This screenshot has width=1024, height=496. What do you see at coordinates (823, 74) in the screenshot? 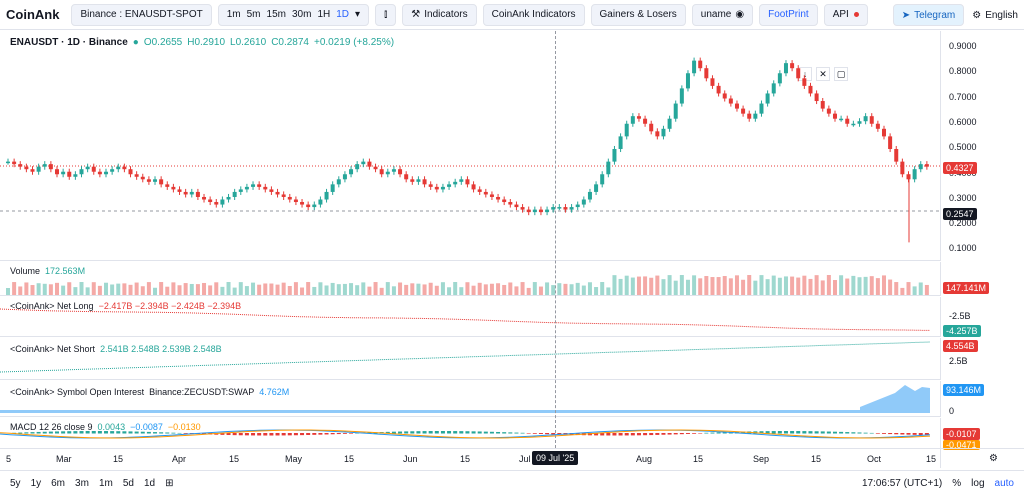
I see `close-icon: ✕` at bounding box center [823, 74].